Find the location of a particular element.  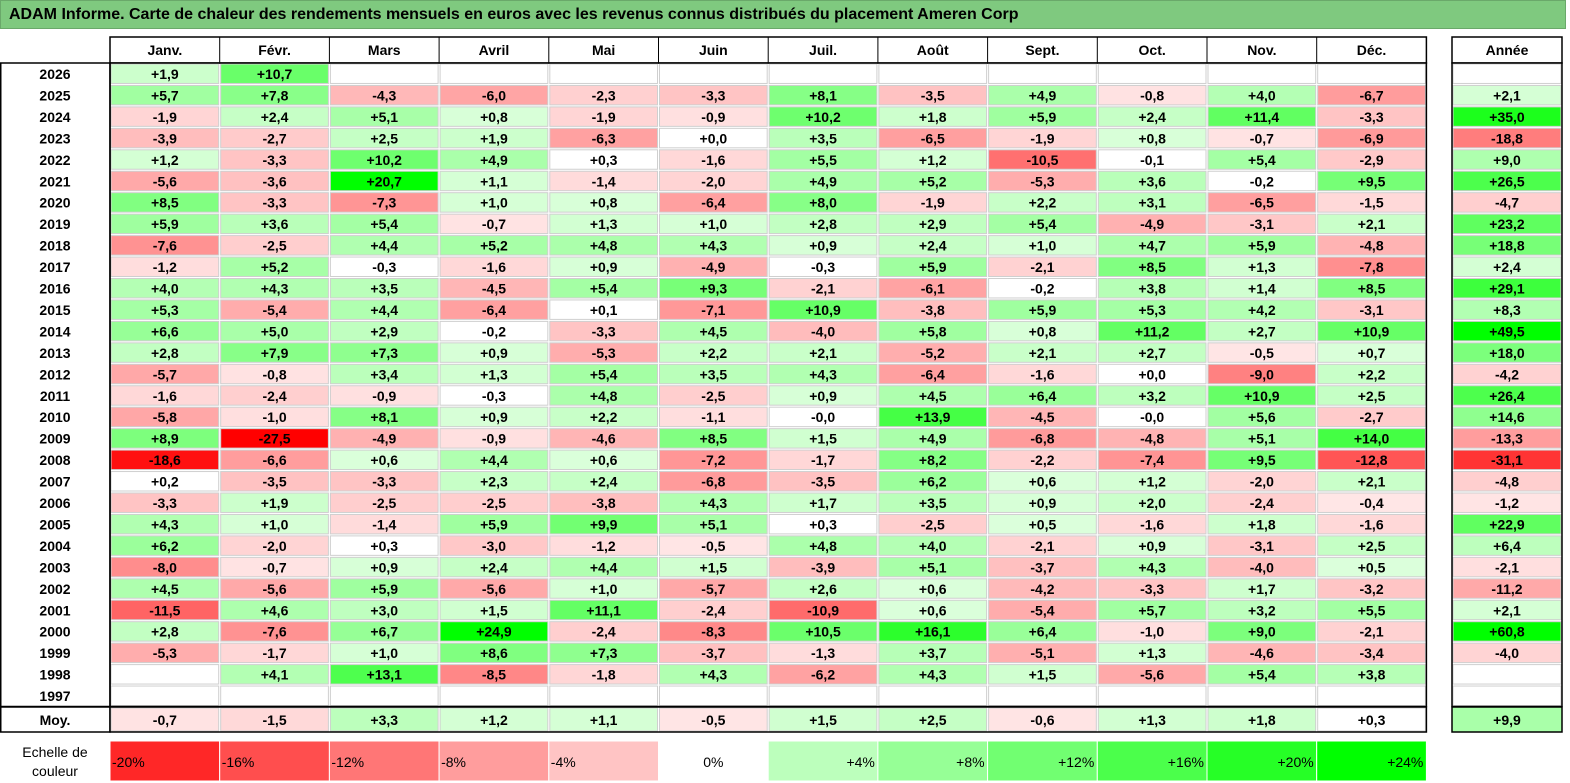

heat-cell-value: +2,8 is located at coordinates (823, 224).